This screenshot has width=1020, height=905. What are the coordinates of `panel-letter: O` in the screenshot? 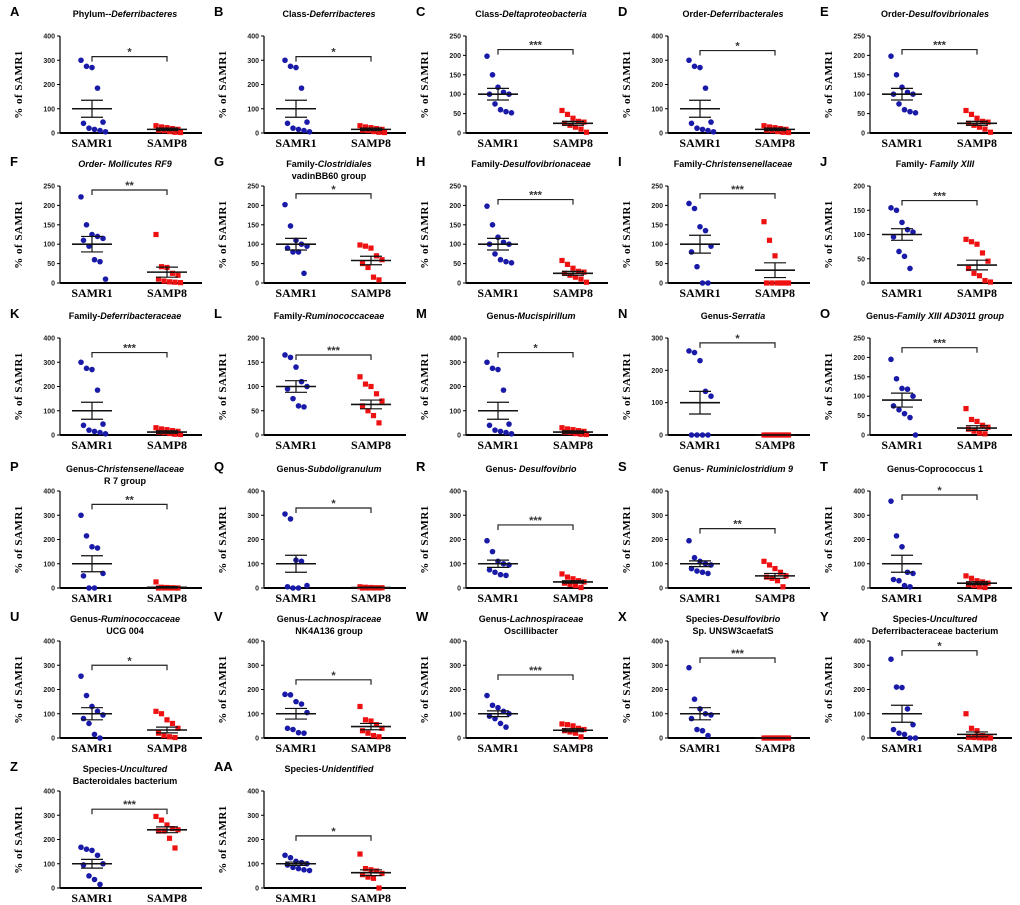 It's located at (825, 313).